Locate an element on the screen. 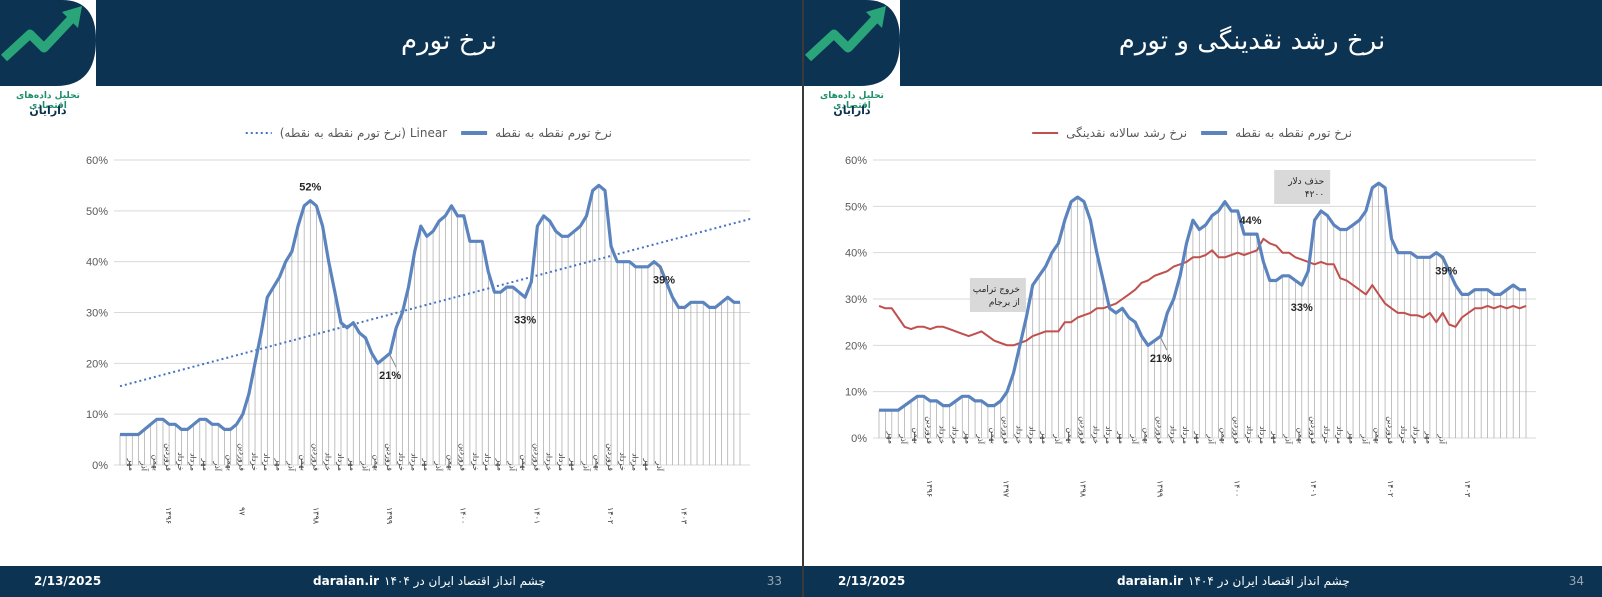 The image size is (1602, 597). callout-box: خروج ترامپ از برجام is located at coordinates (997, 295).